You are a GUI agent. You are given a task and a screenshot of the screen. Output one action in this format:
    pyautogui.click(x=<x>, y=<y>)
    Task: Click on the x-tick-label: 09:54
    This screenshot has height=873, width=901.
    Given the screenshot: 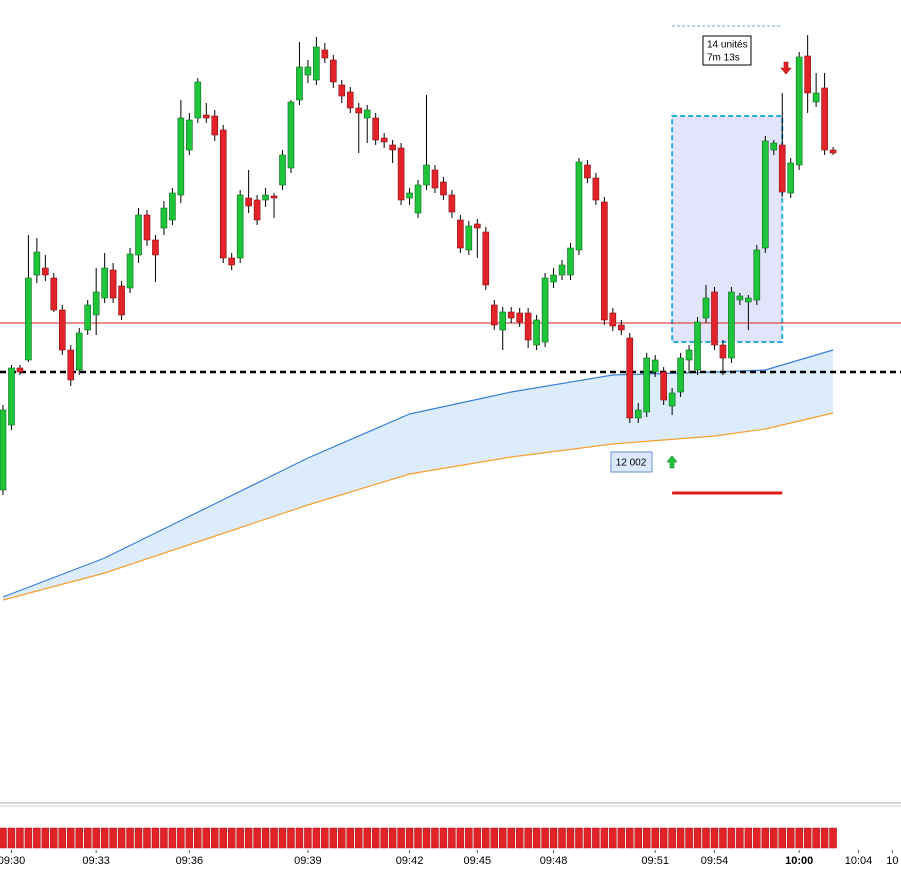 What is the action you would take?
    pyautogui.click(x=715, y=861)
    